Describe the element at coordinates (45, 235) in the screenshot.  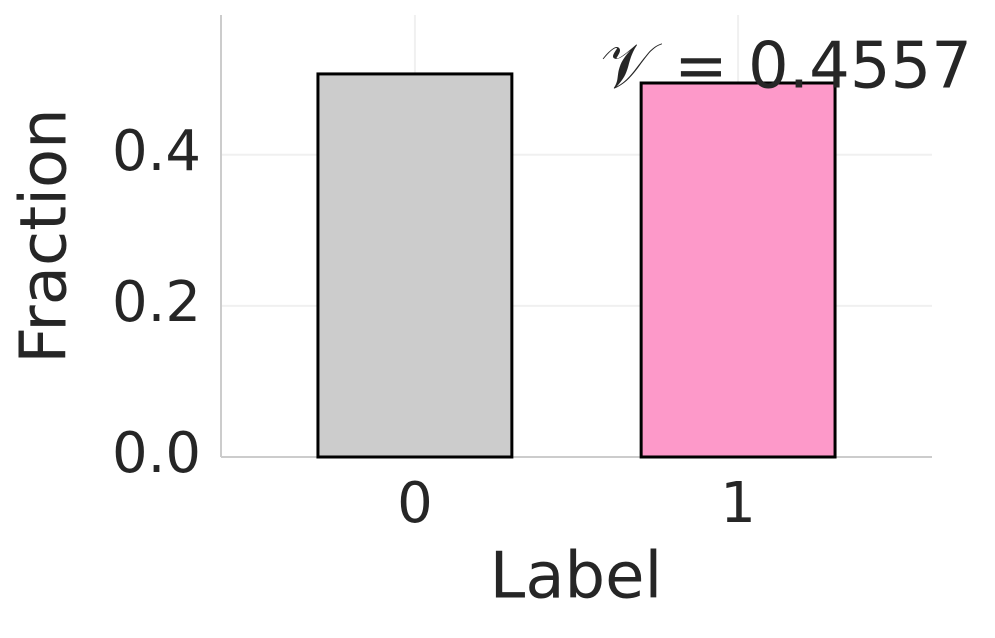
I see `y-axis-label: Fraction` at that location.